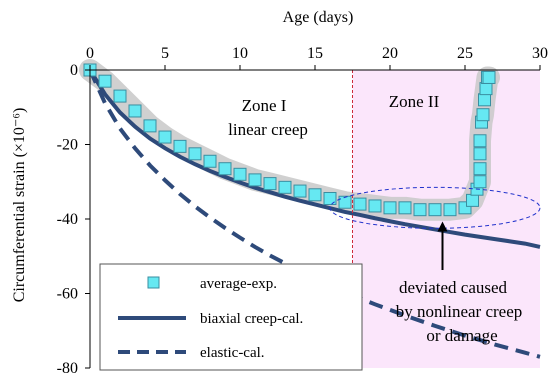  Describe the element at coordinates (74, 70) in the screenshot. I see `y-tick-label: 0` at that location.